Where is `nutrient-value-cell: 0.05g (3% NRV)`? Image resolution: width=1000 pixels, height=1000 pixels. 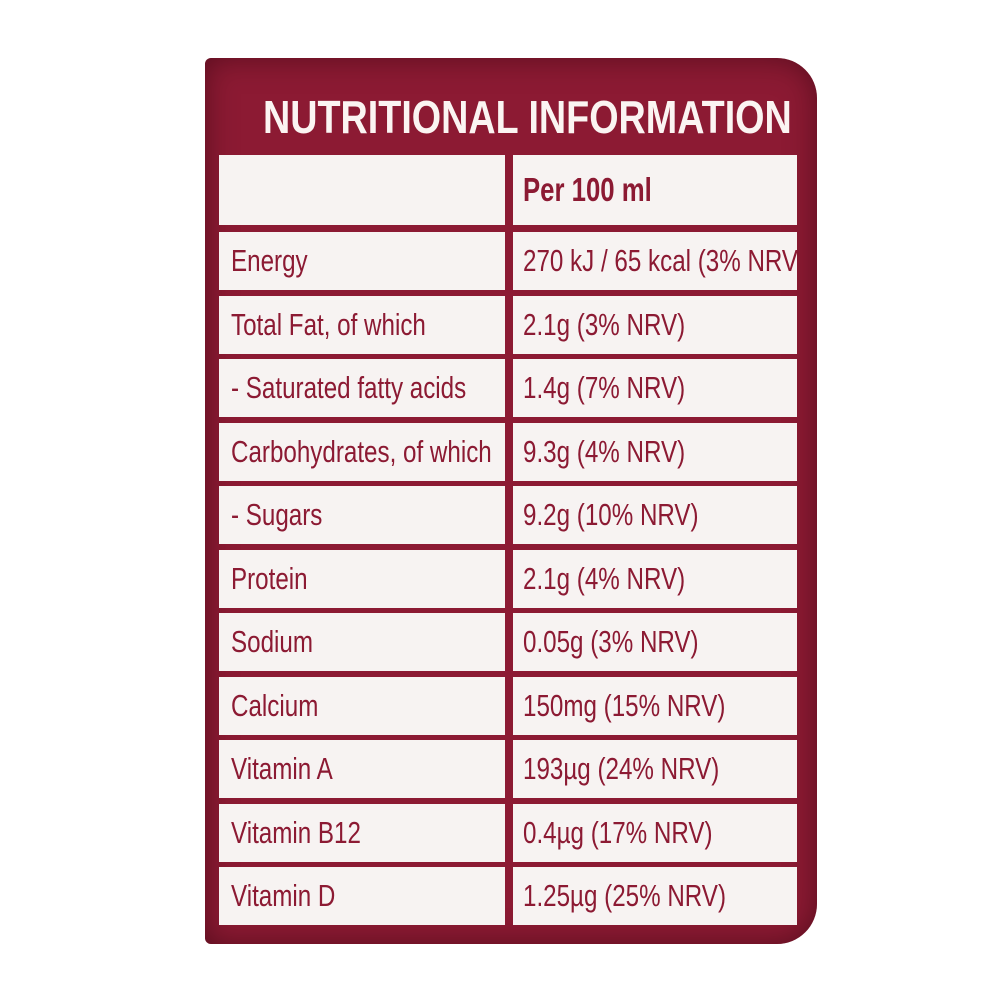 nutrient-value-cell: 0.05g (3% NRV) is located at coordinates (655, 642).